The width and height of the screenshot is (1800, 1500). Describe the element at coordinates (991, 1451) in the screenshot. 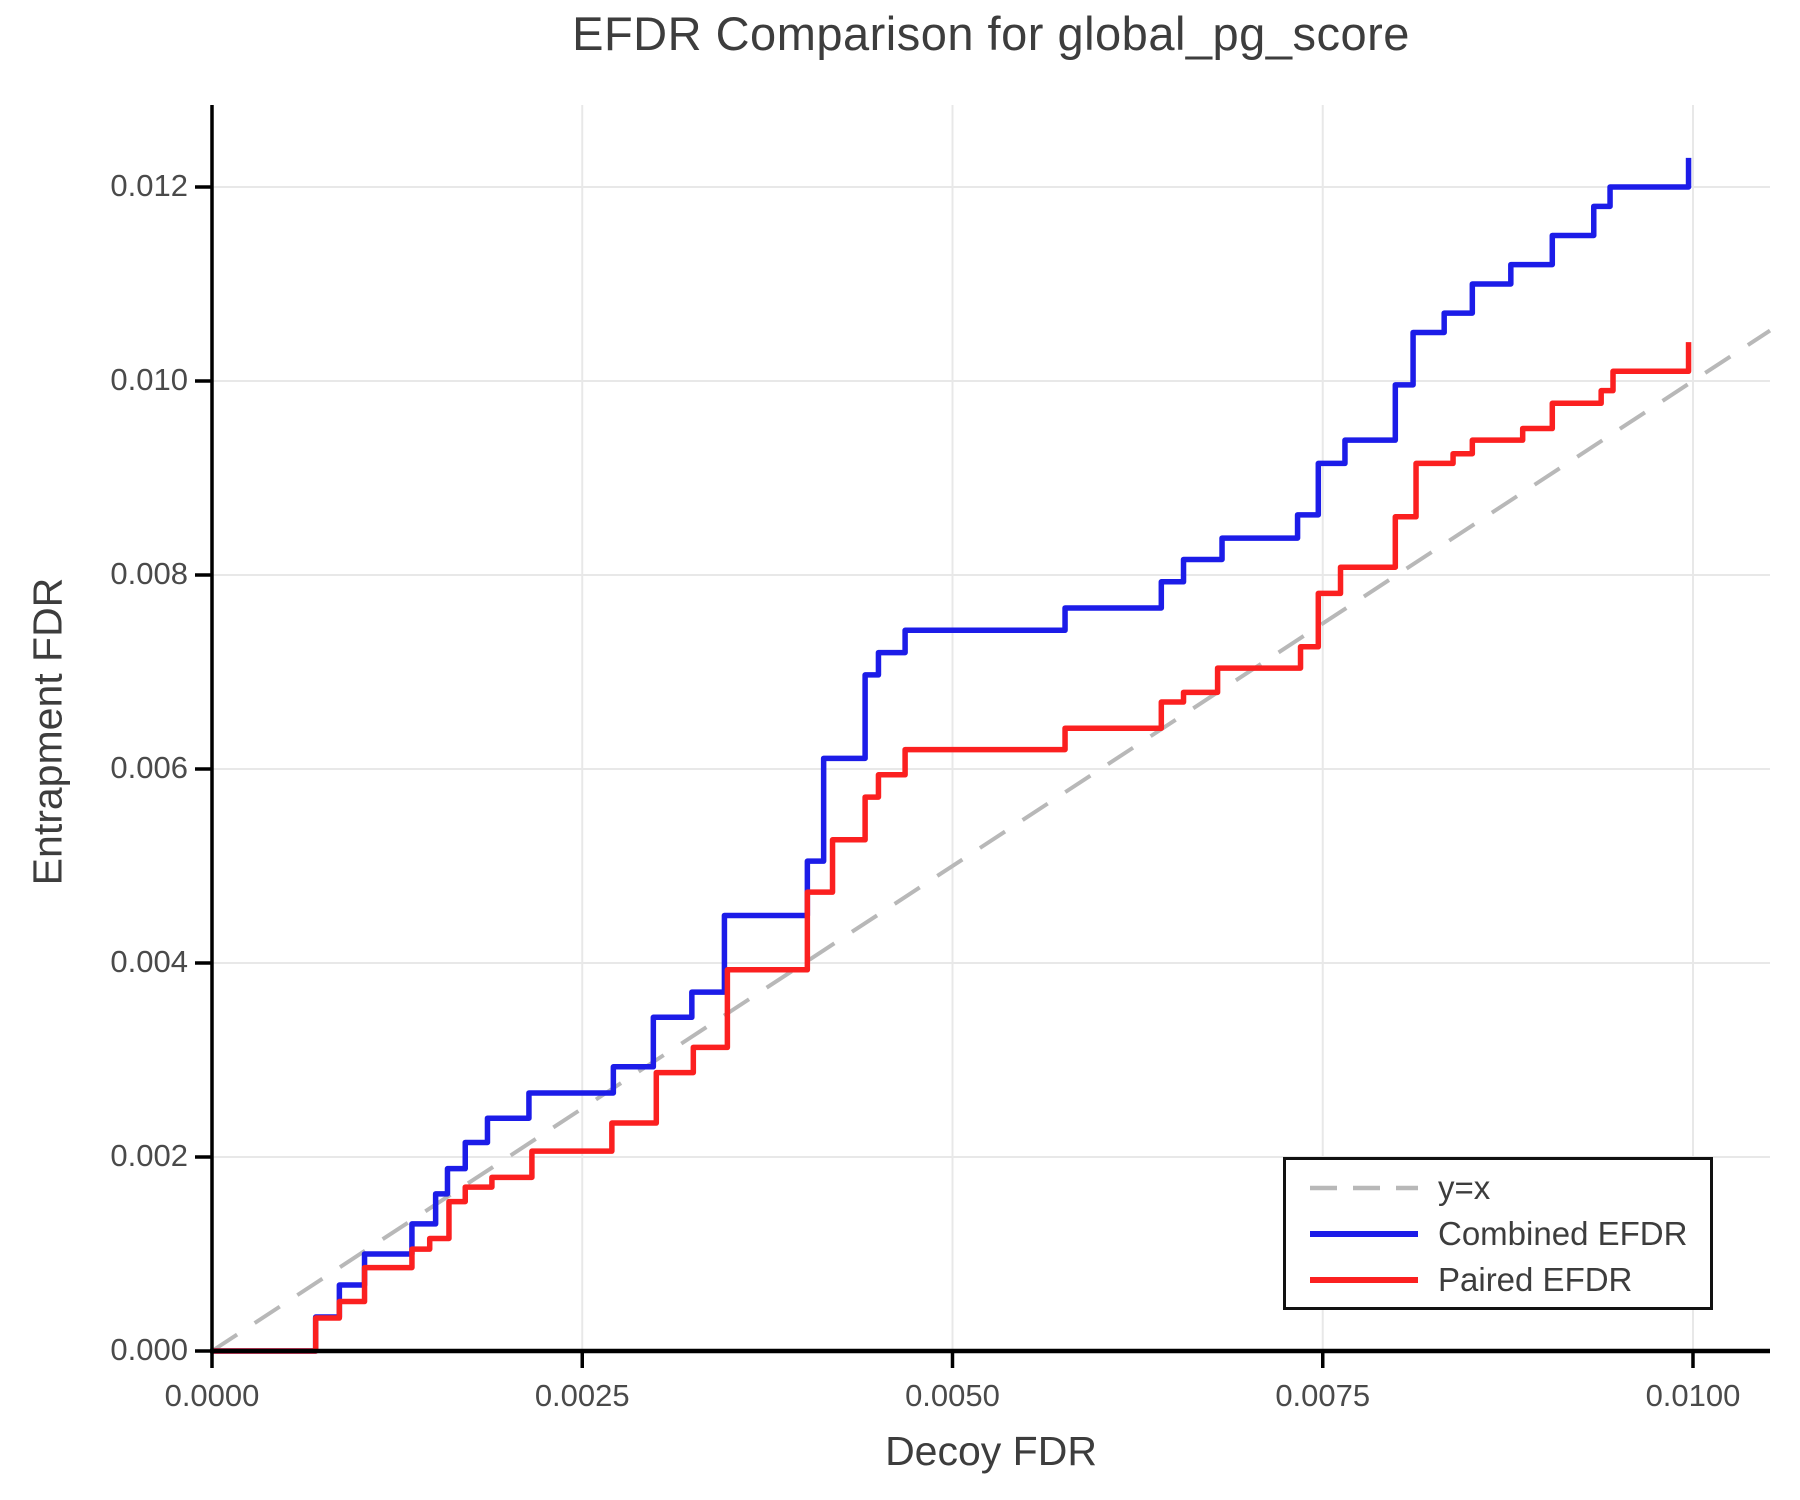

I see `x-axis-label: Decoy FDR` at that location.